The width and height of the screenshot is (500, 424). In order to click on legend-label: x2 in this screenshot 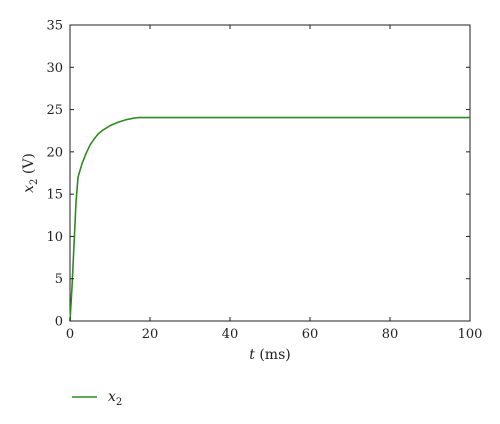, I will do `click(115, 398)`.